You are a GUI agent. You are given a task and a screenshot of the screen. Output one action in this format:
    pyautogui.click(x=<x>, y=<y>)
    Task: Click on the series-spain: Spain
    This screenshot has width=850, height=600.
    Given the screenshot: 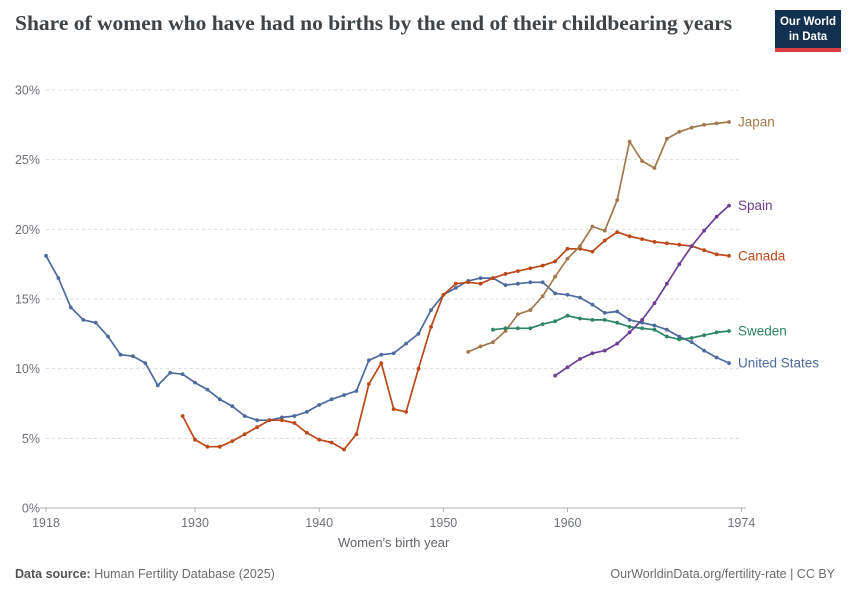 What is the action you would take?
    pyautogui.click(x=663, y=288)
    